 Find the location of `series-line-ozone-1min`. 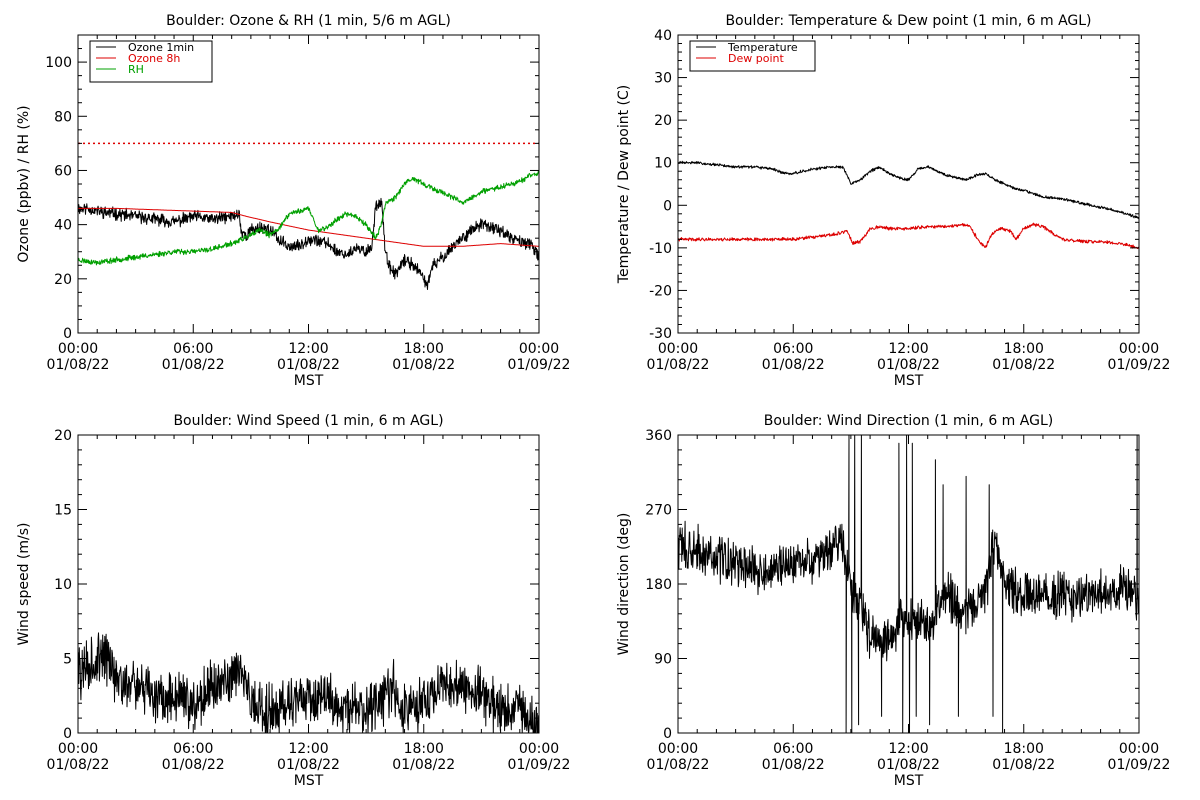

series-line-ozone-1min is located at coordinates (308, 243).